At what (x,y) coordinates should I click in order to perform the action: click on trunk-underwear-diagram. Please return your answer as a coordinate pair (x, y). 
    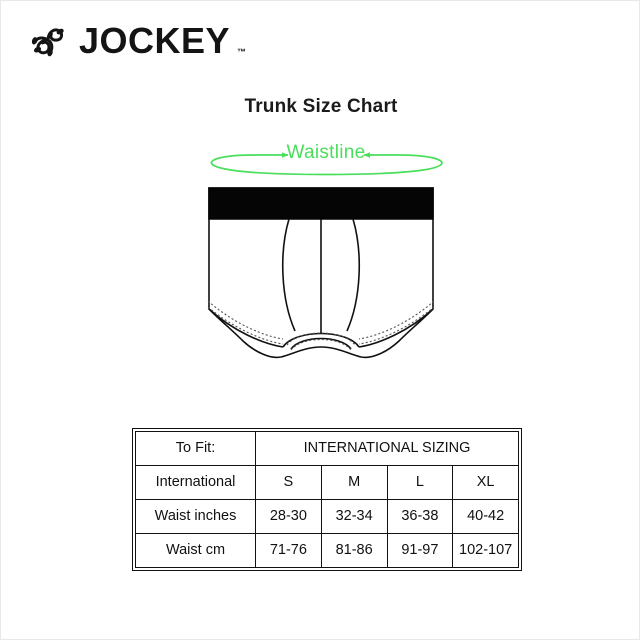
    Looking at the image, I should click on (321, 273).